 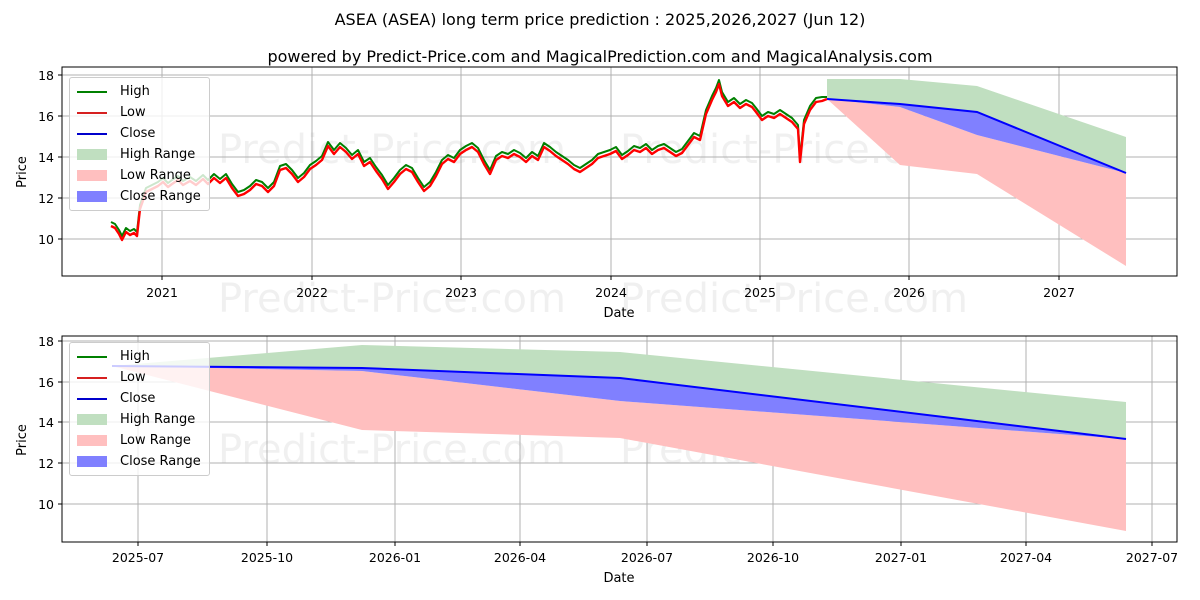 What do you see at coordinates (22, 172) in the screenshot?
I see `top-y-axis-label: Price` at bounding box center [22, 172].